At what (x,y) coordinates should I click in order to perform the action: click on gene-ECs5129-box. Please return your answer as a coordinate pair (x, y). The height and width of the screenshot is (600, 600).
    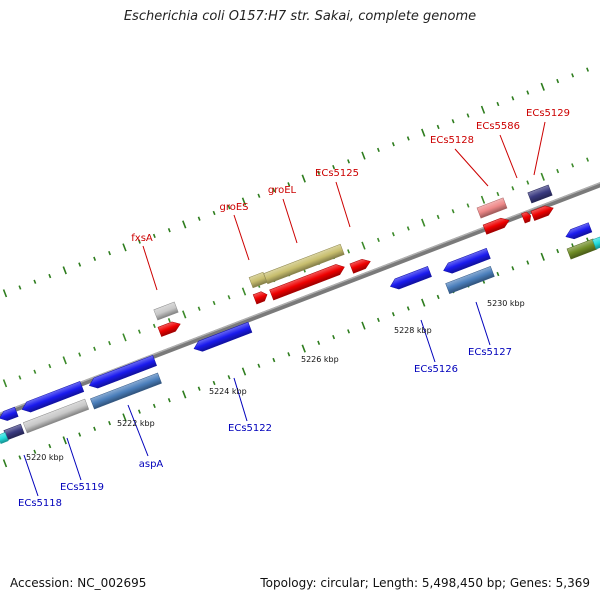
    Looking at the image, I should click on (540, 194).